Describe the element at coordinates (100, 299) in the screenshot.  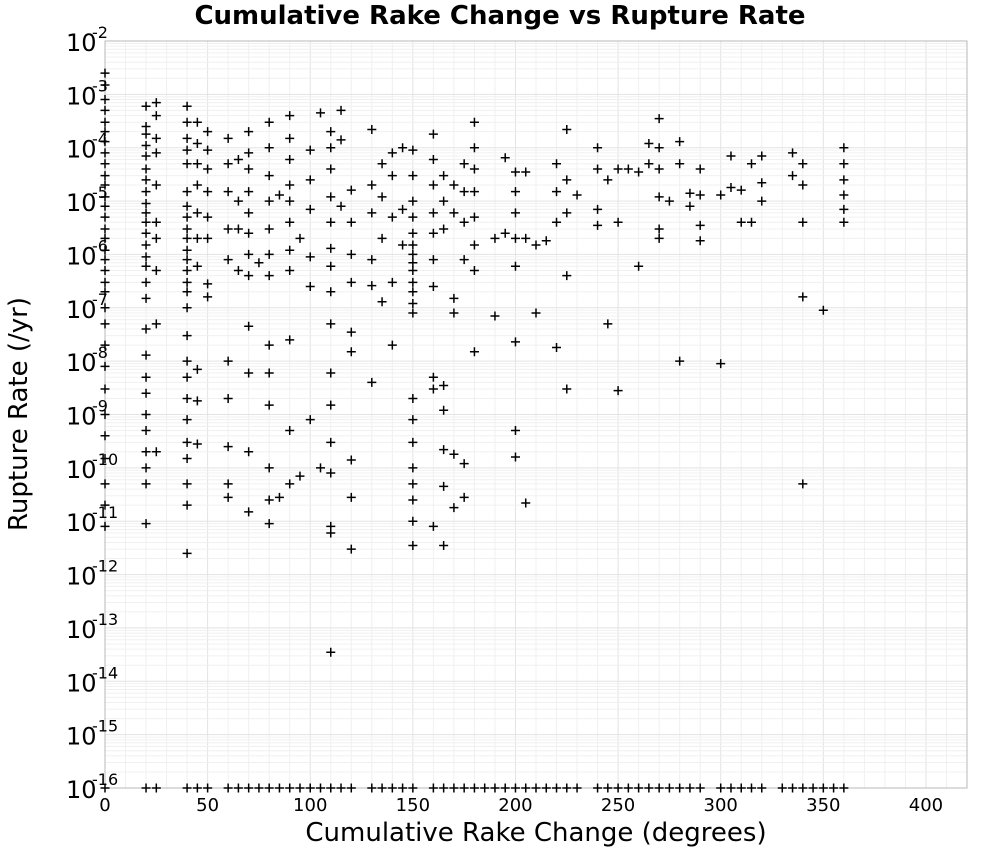
I see `y-tick-exponent: -7` at that location.